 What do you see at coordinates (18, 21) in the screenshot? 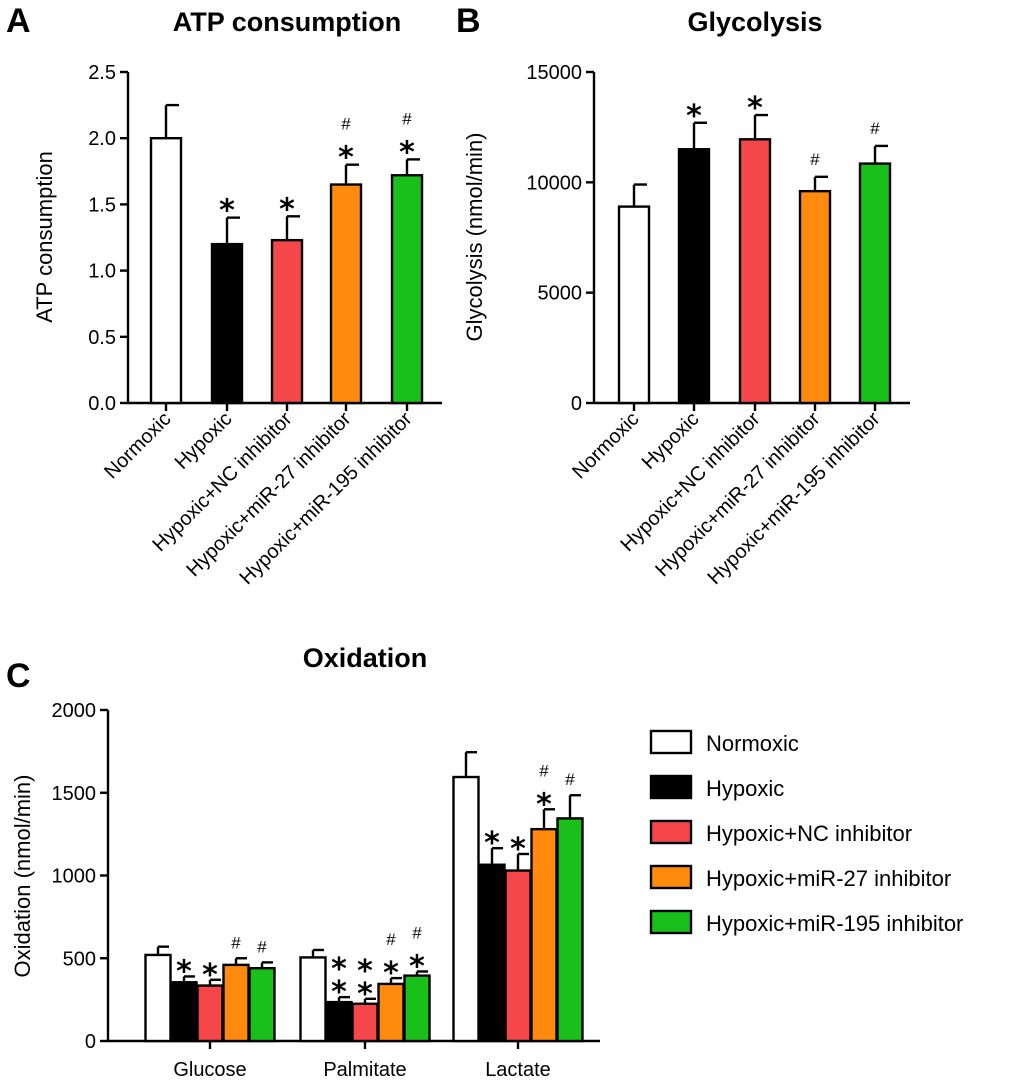
I see `panel-letter-a: A` at bounding box center [18, 21].